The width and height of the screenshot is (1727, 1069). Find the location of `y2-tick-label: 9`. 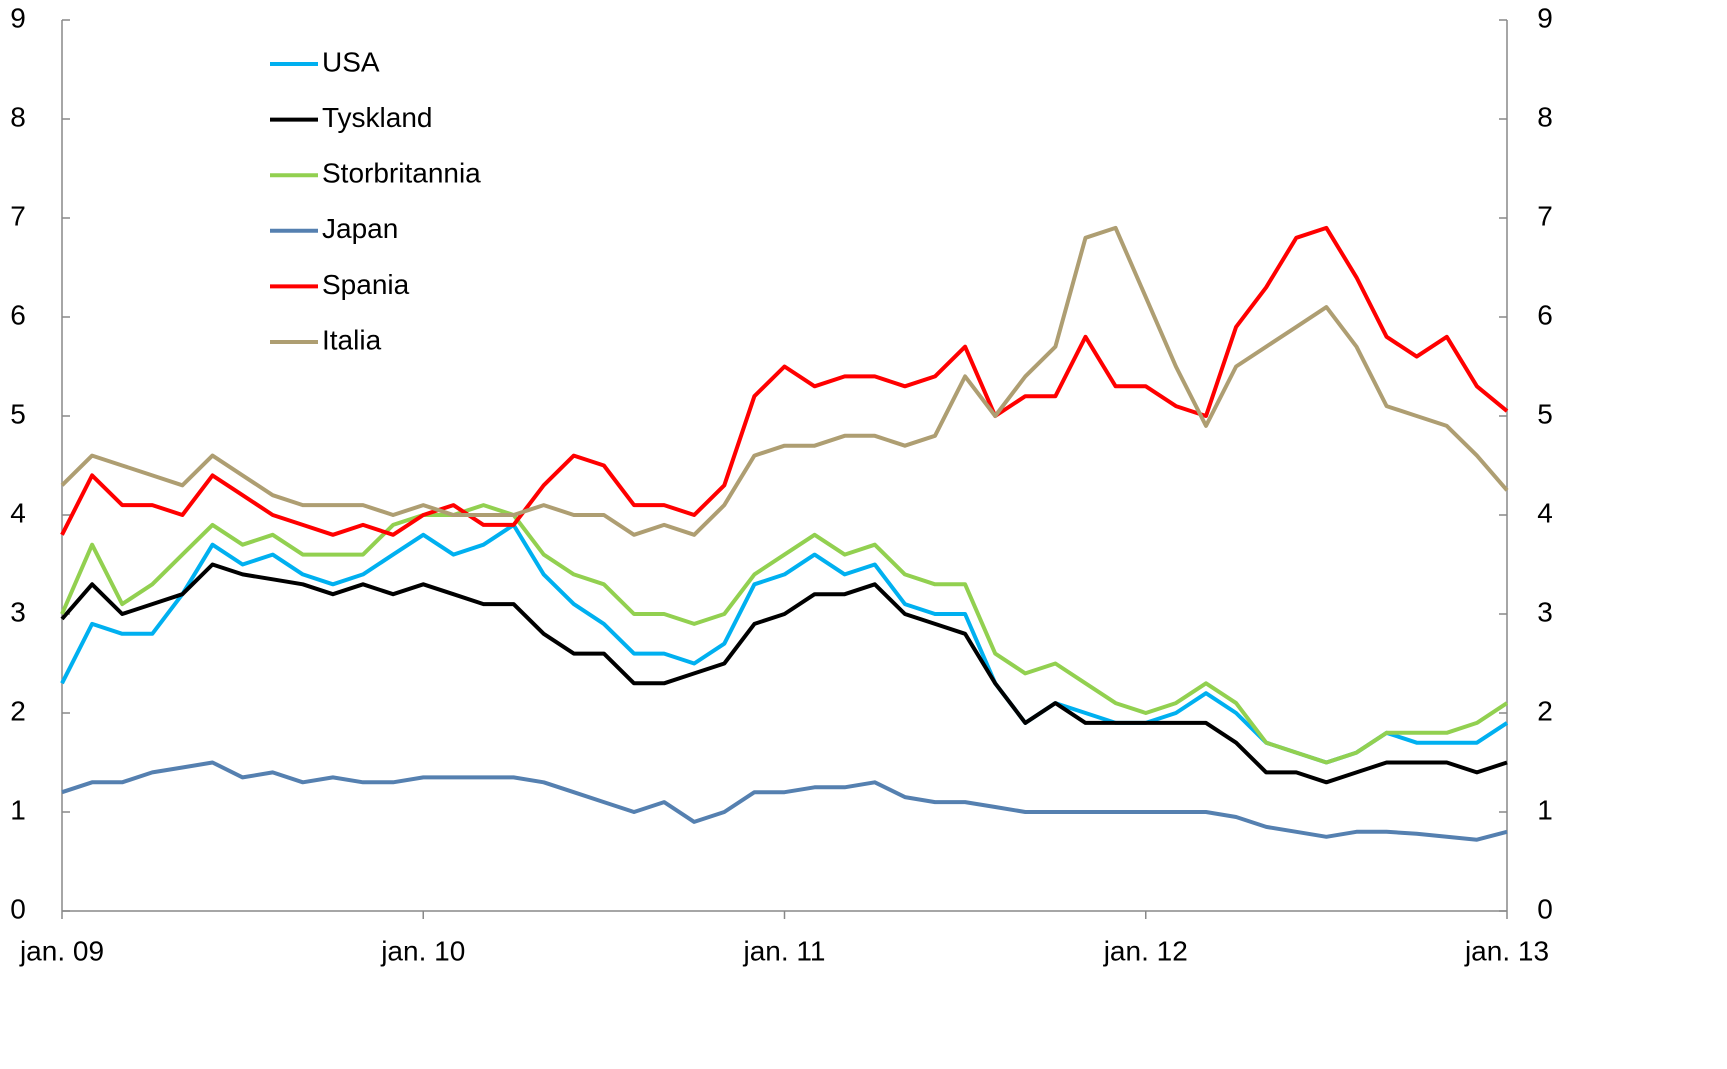

y2-tick-label: 9 is located at coordinates (1545, 17).